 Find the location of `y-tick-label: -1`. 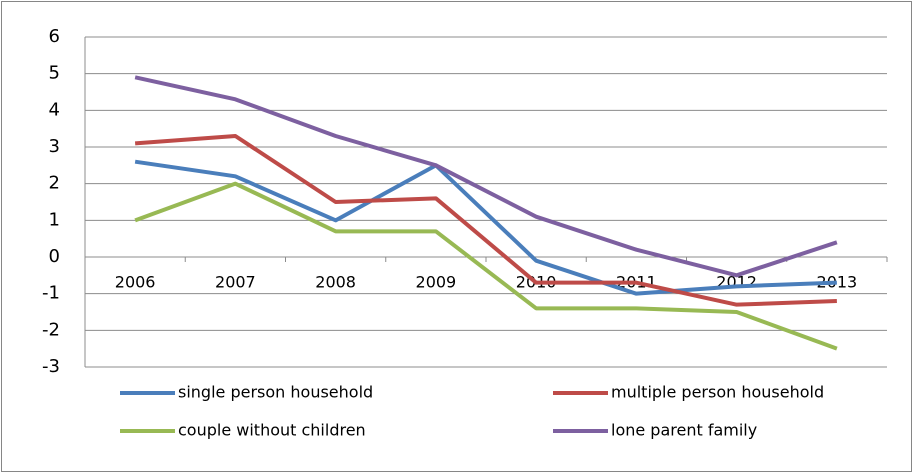

y-tick-label: -1 is located at coordinates (51, 293).